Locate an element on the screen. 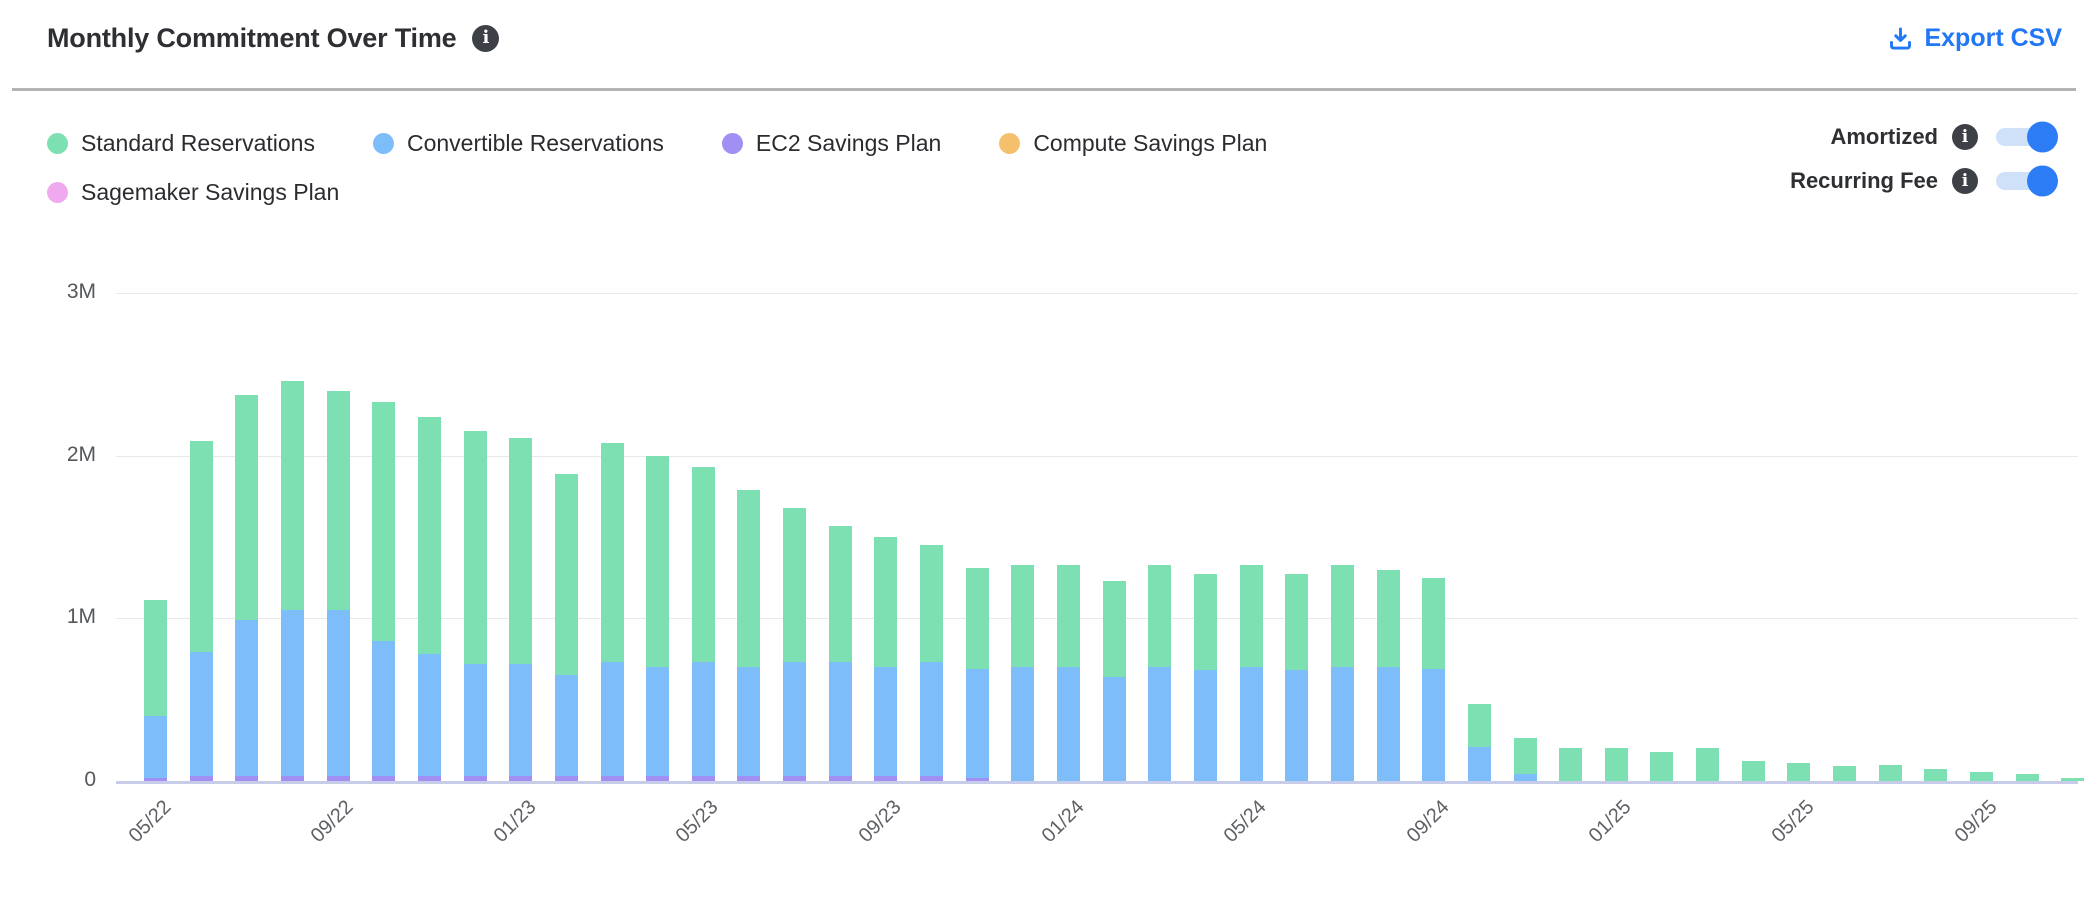 The width and height of the screenshot is (2088, 922). legend-item-standard-reservations: Standard Reservations is located at coordinates (181, 143).